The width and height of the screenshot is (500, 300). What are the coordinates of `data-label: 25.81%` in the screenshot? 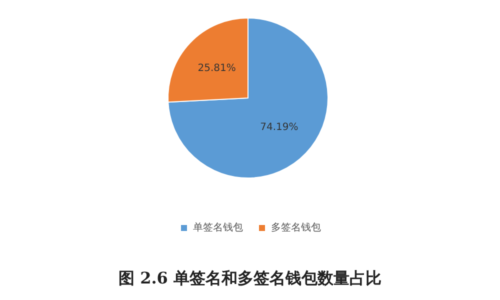 It's located at (217, 68).